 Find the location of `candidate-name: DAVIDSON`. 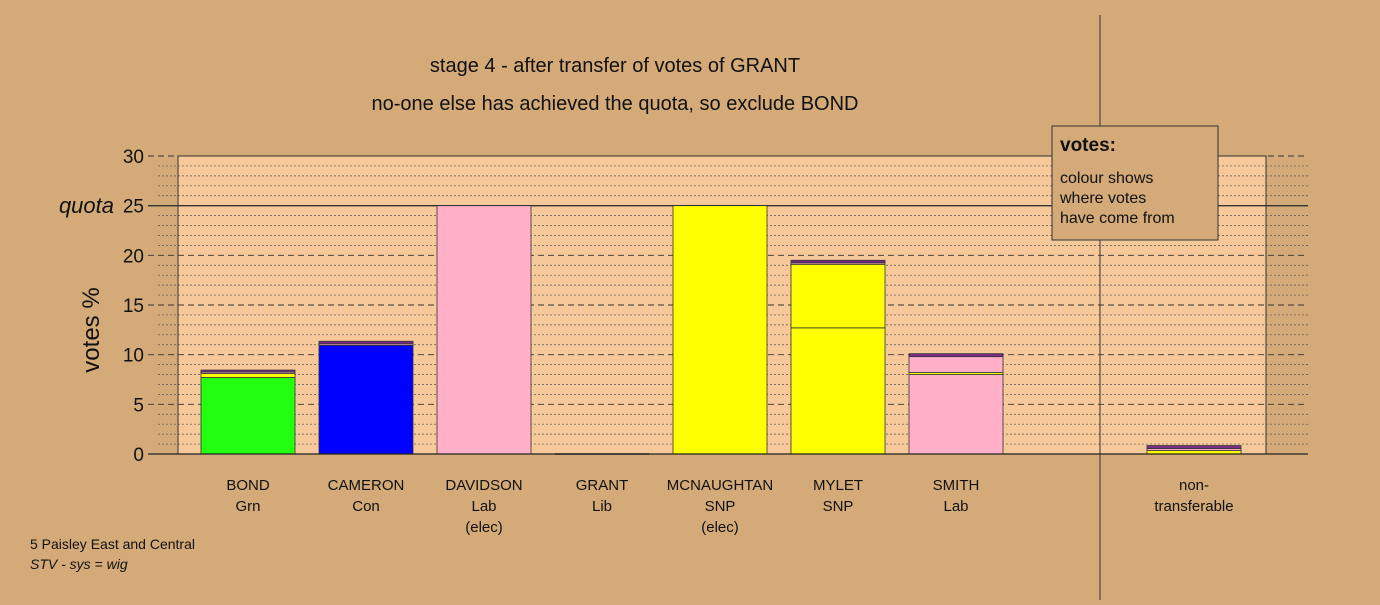

candidate-name: DAVIDSON is located at coordinates (483, 485).